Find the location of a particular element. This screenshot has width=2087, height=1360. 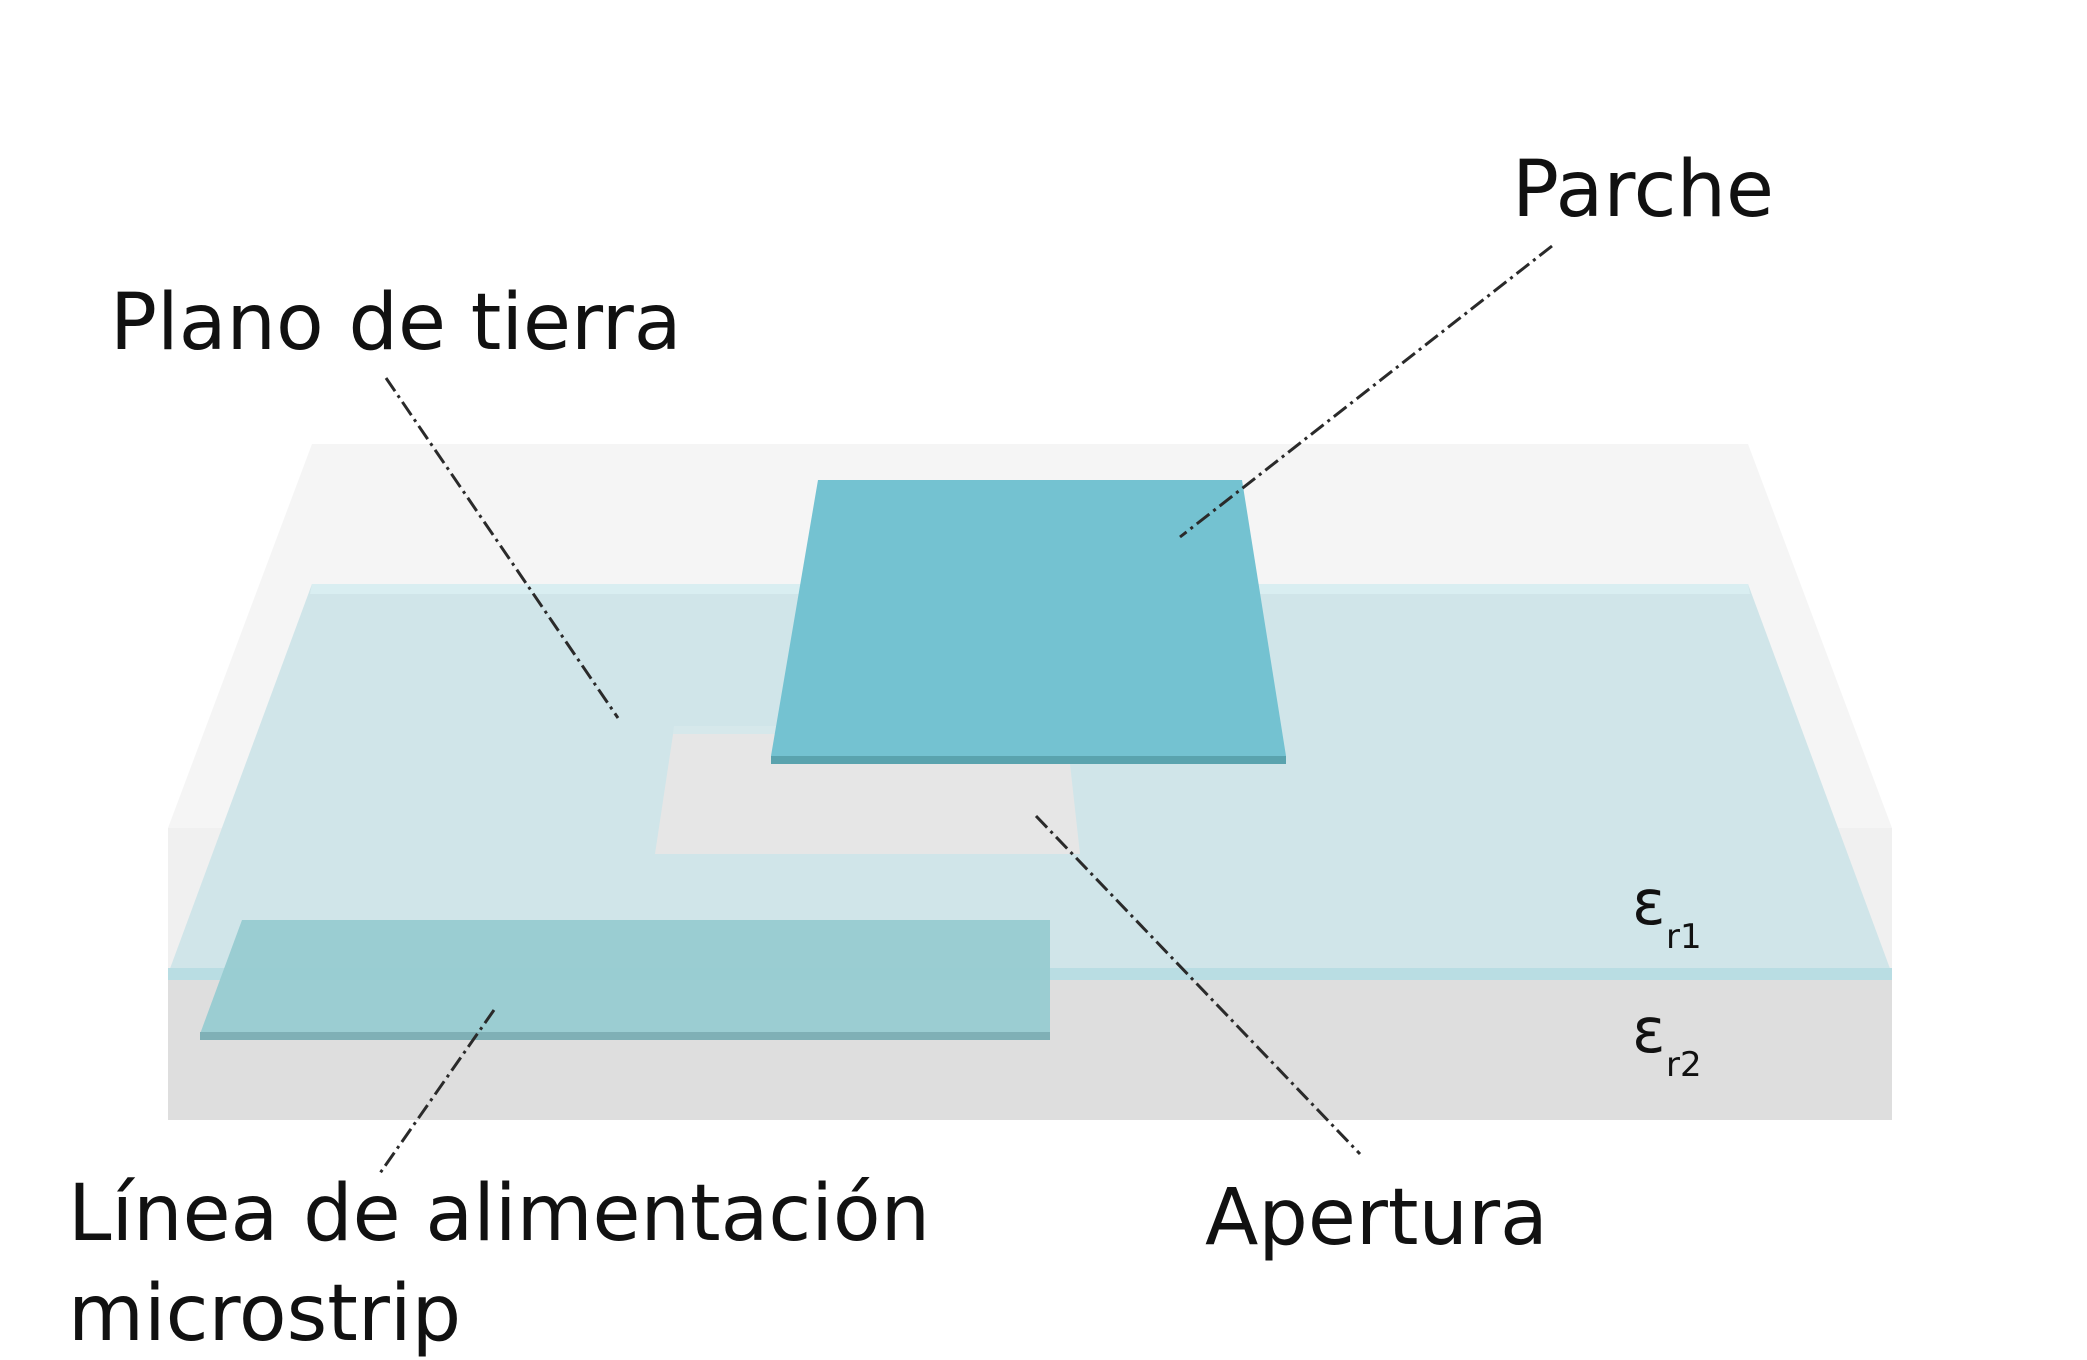

leader-feed-line is located at coordinates (436, 1093).